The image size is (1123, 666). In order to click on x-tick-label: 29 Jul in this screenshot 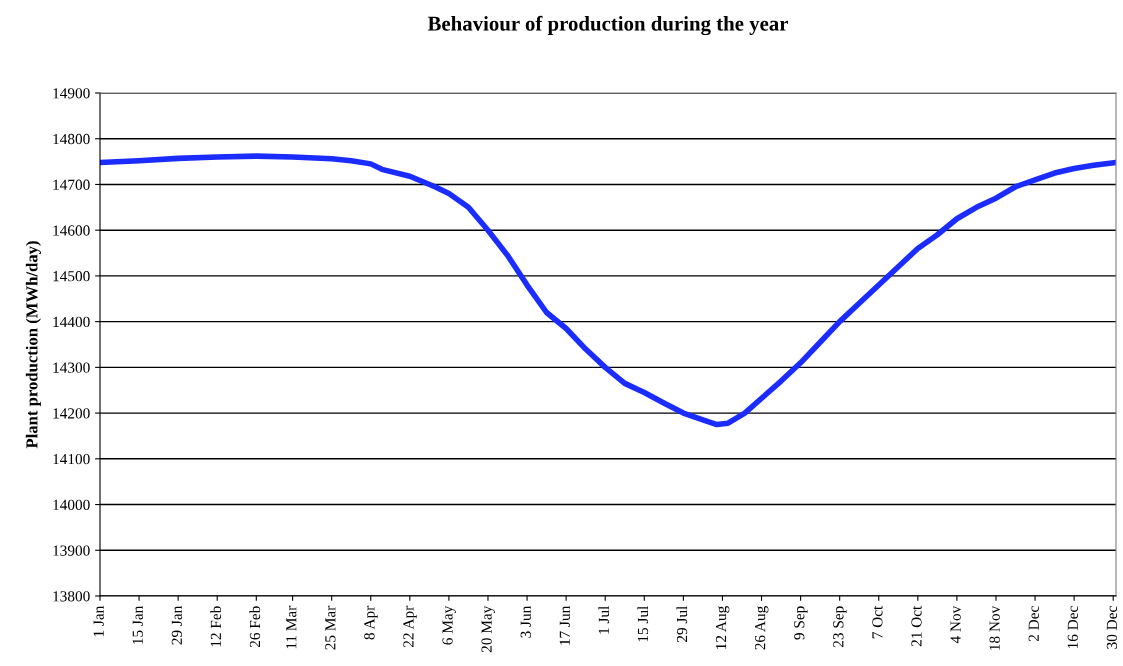, I will do `click(682, 624)`.